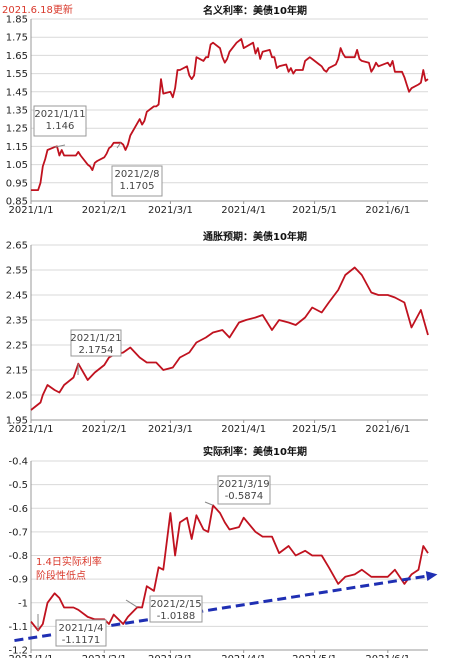 The width and height of the screenshot is (451, 658). What do you see at coordinates (18, 485) in the screenshot?
I see `y-tick-label: -0.5` at bounding box center [18, 485].